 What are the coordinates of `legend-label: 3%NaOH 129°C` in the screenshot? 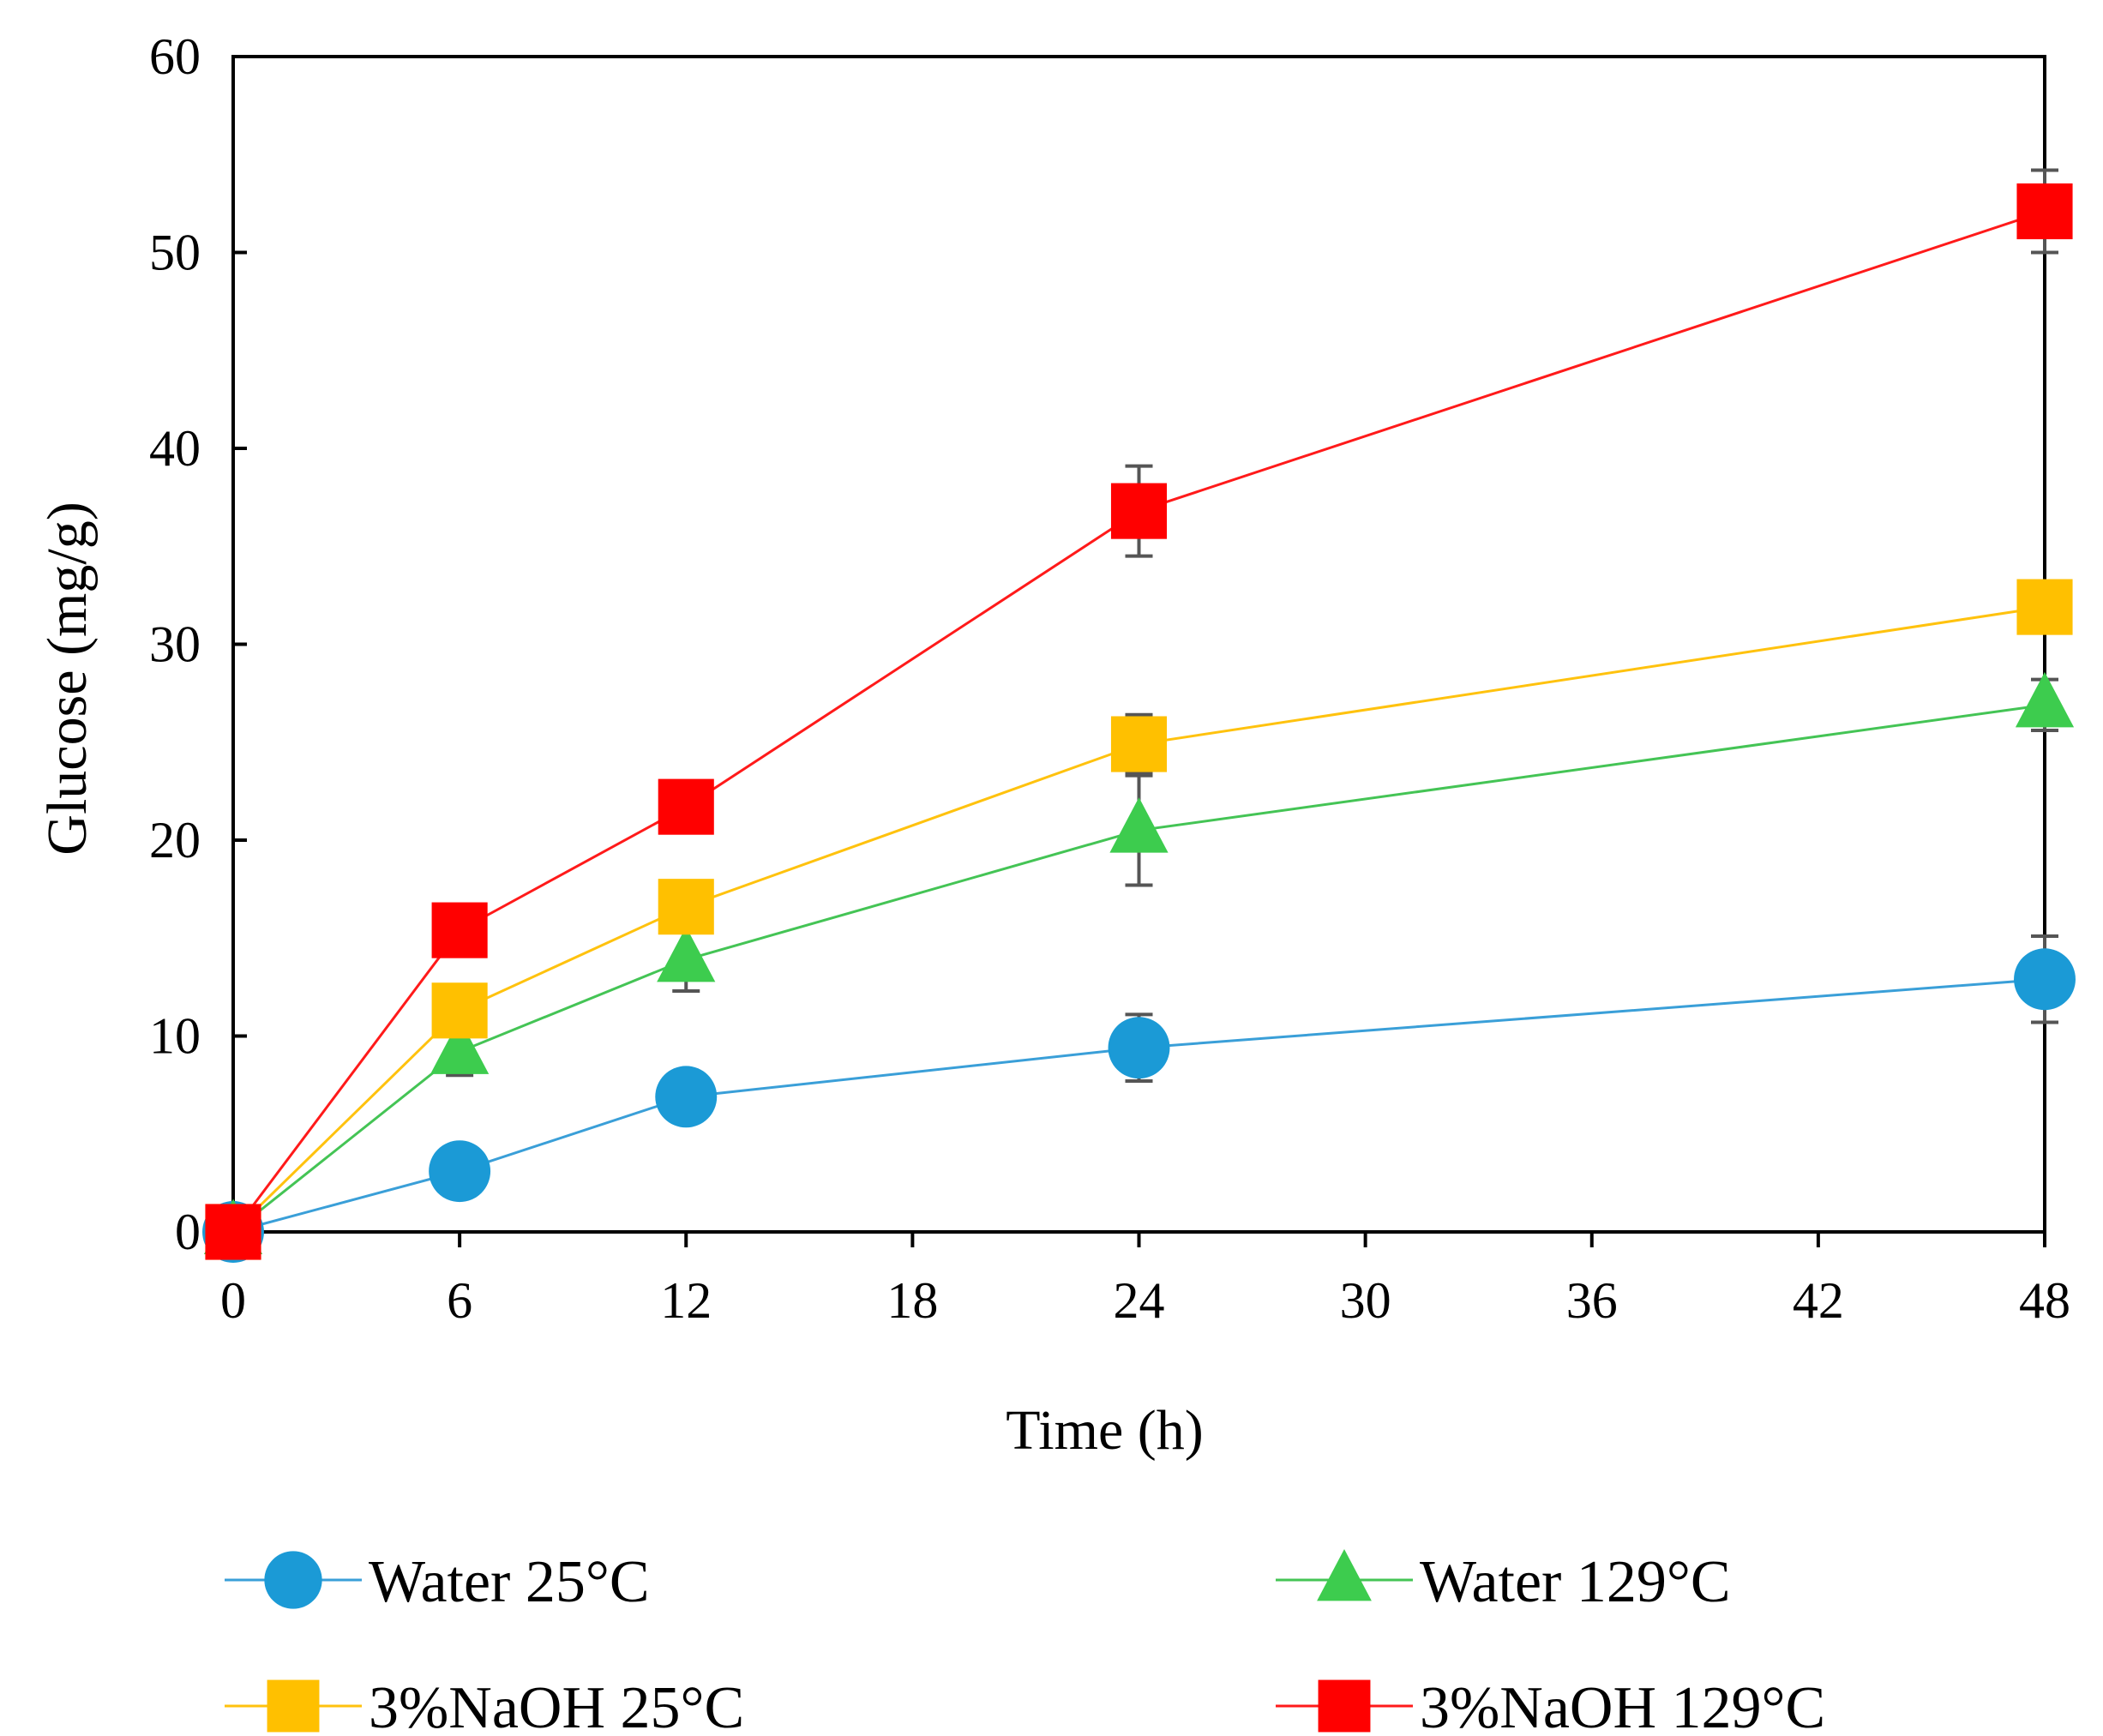 It's located at (1622, 1705).